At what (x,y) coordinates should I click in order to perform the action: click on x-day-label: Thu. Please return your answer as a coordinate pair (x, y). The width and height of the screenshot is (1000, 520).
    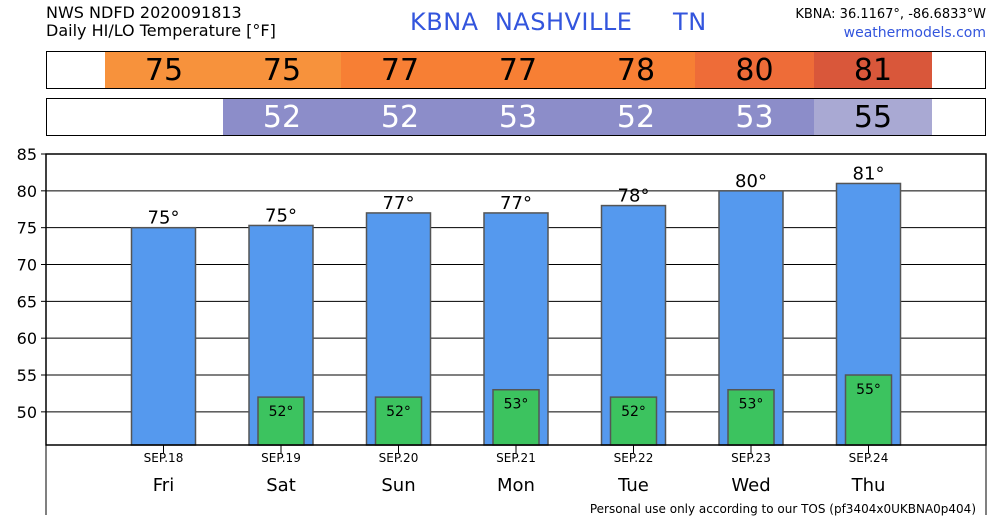
    Looking at the image, I should click on (868, 485).